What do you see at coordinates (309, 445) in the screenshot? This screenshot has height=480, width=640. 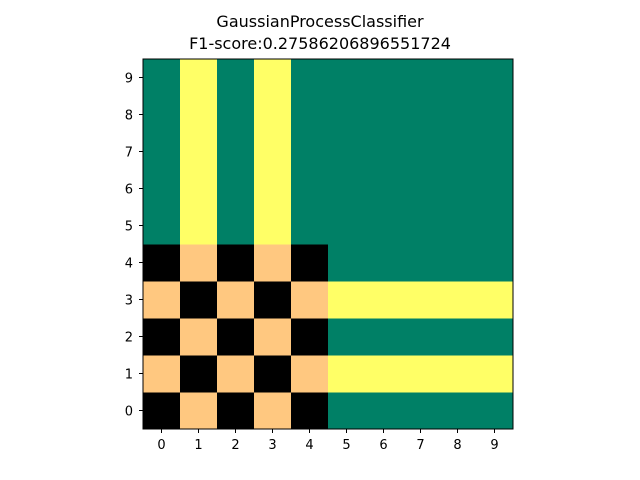 I see `x-tick-label: 4` at bounding box center [309, 445].